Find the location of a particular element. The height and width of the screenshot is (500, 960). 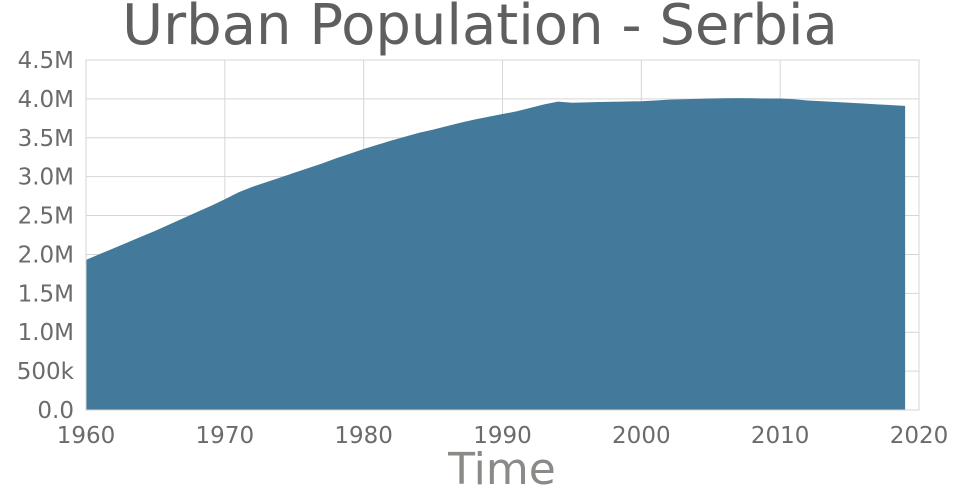

y-tick-label: 4.0M is located at coordinates (46, 100).